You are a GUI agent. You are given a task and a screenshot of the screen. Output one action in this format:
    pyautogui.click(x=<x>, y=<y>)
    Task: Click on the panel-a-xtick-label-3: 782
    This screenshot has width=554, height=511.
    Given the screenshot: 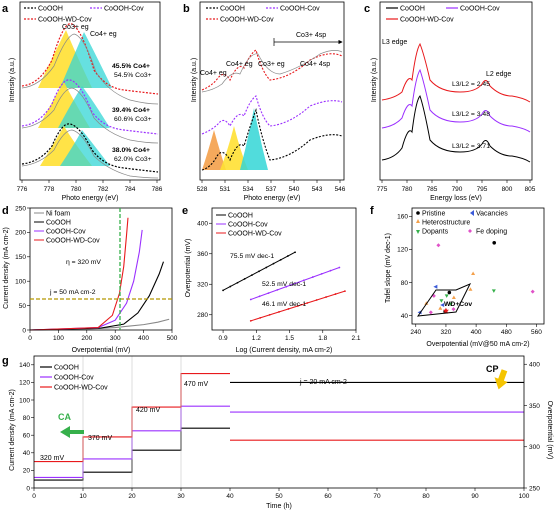 What is the action you would take?
    pyautogui.click(x=103, y=189)
    